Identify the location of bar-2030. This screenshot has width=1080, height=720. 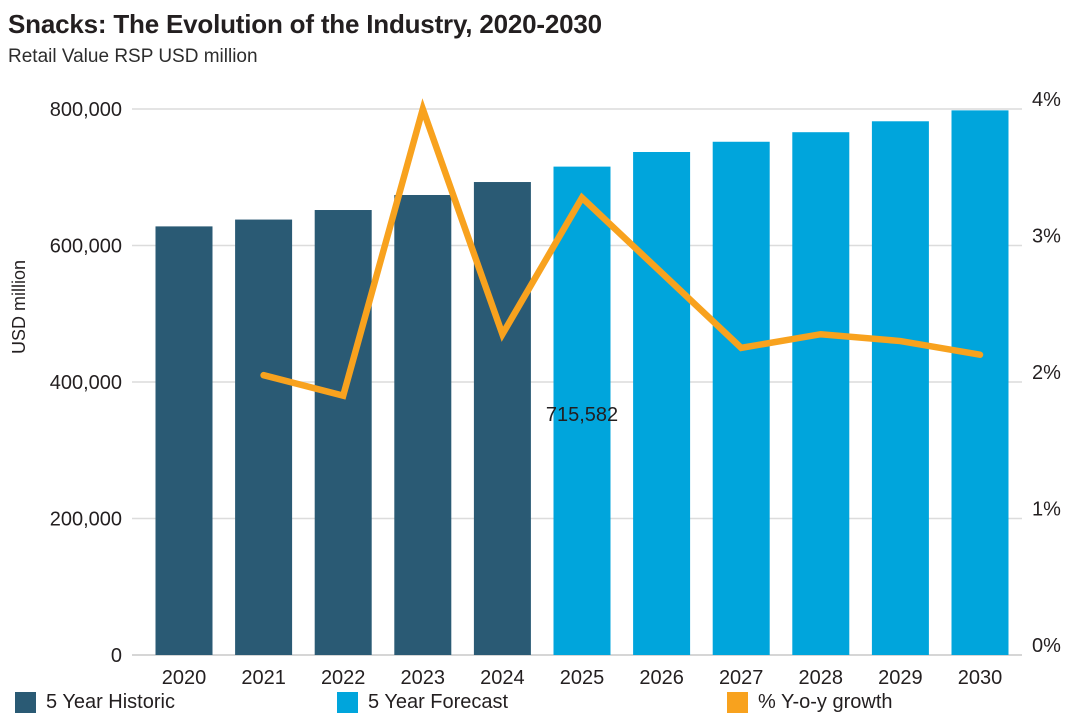
(980, 383).